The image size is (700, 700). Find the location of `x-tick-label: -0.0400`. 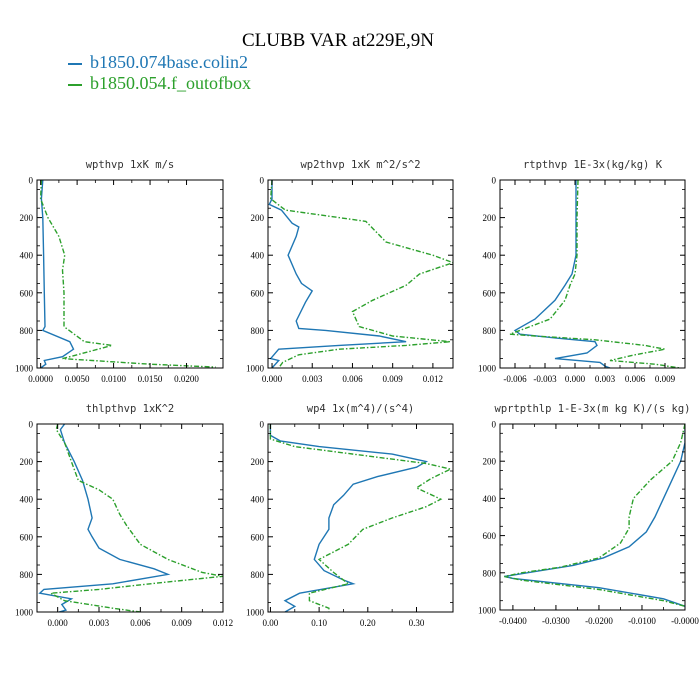

x-tick-label: -0.0400 is located at coordinates (513, 621).